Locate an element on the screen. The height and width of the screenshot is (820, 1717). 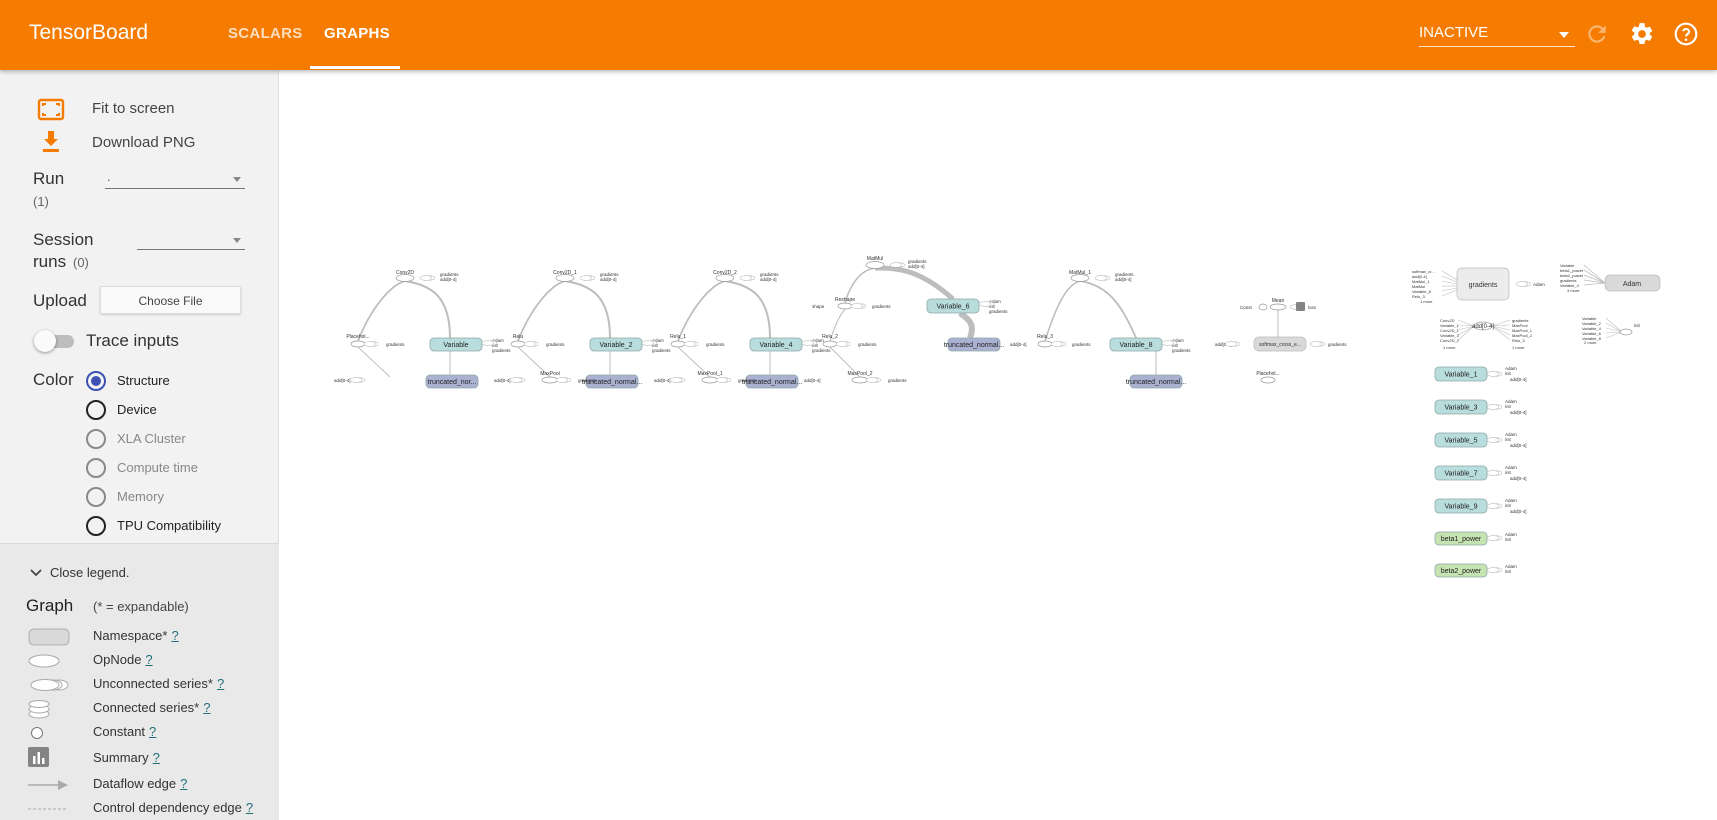
run-count: (1) is located at coordinates (41, 201).